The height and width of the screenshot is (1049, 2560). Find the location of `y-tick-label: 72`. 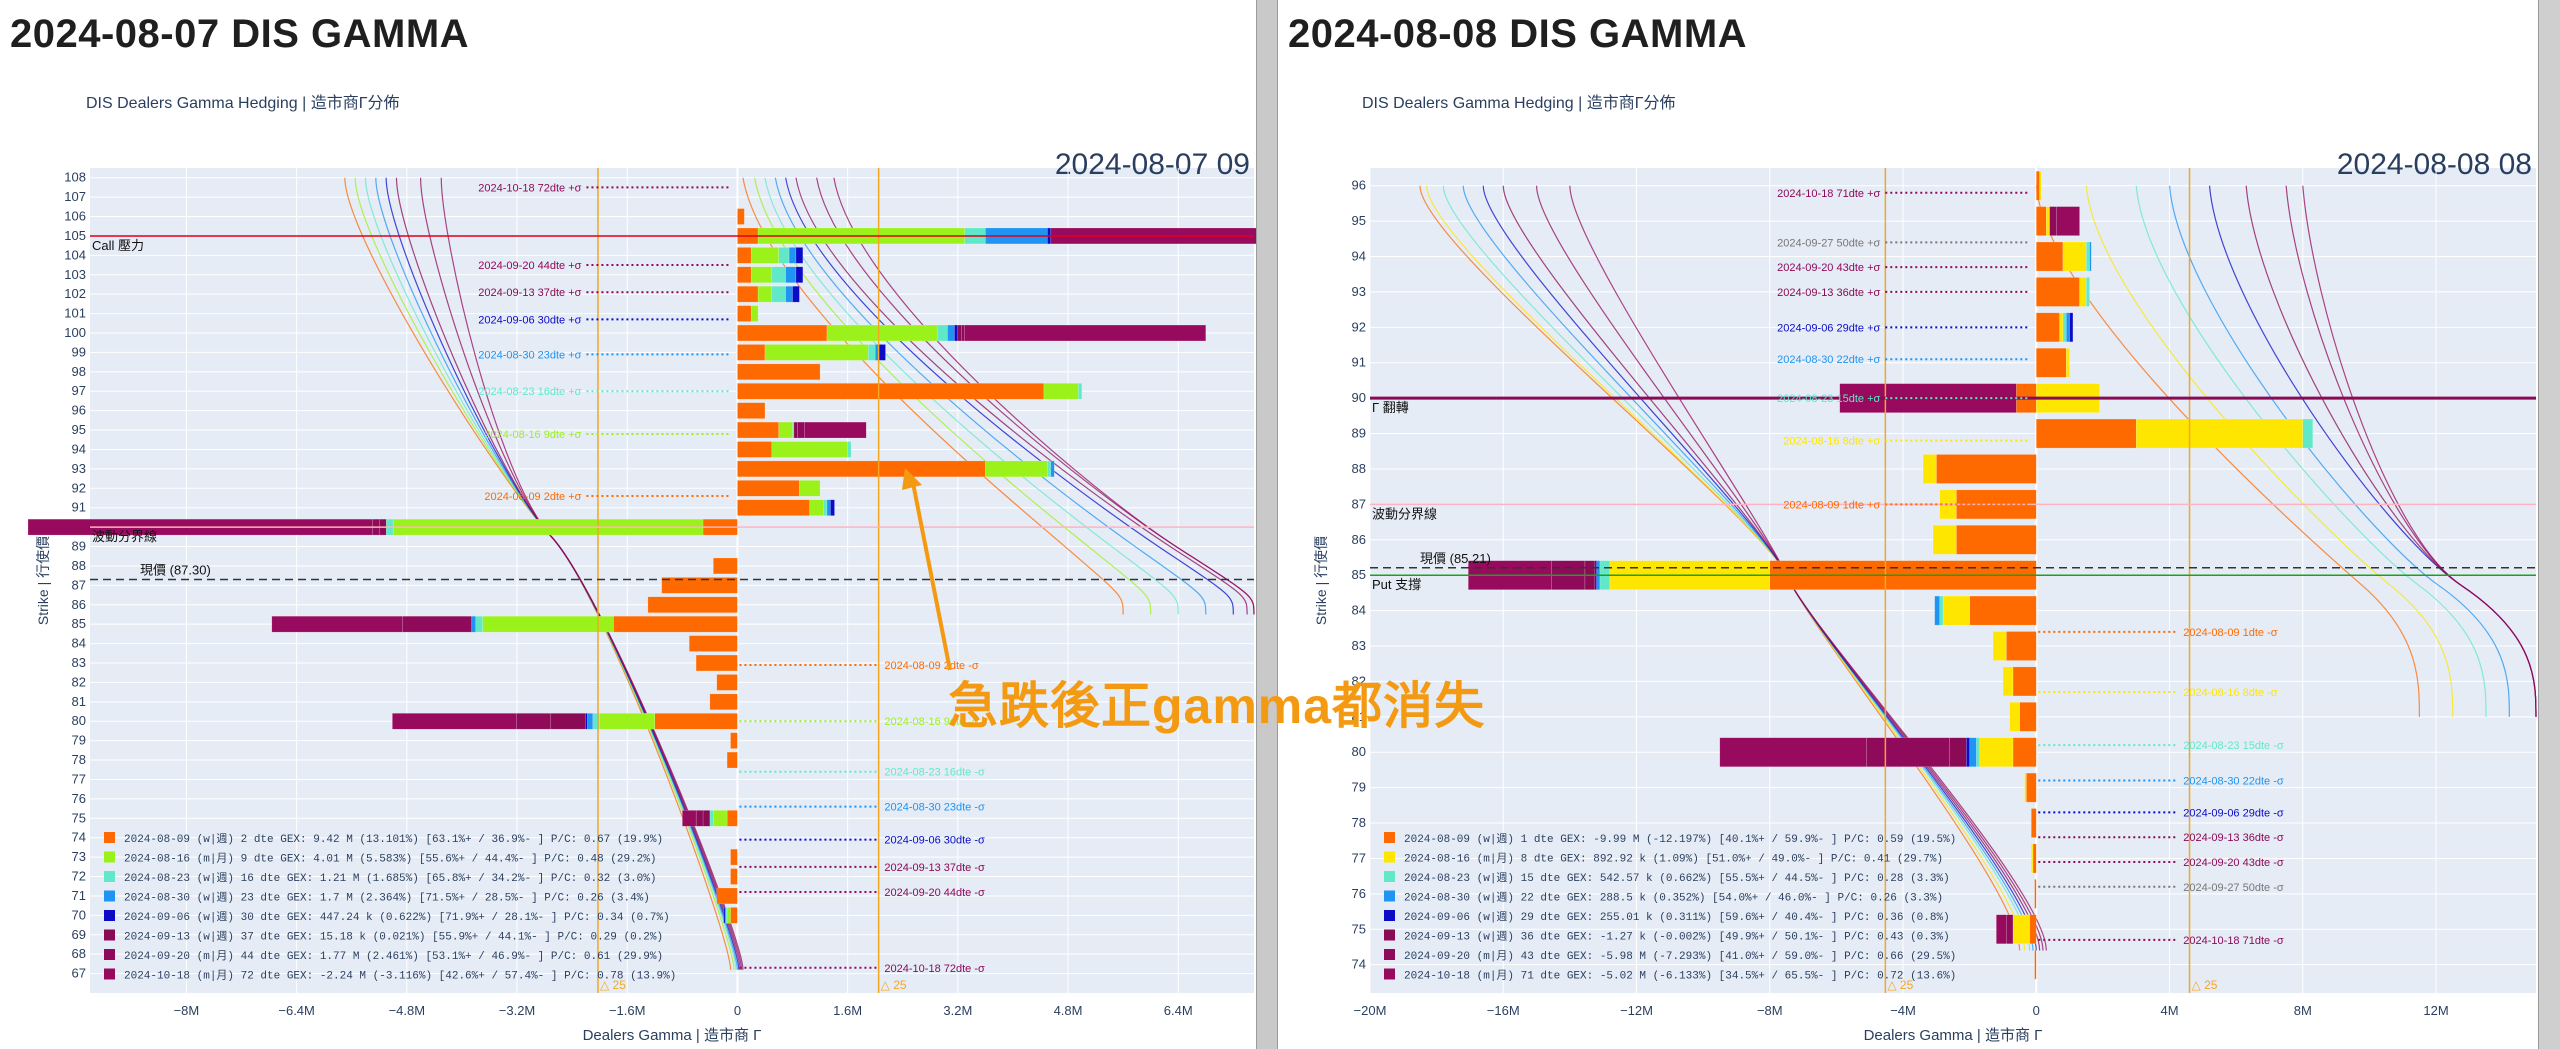

y-tick-label: 72 is located at coordinates (79, 876).